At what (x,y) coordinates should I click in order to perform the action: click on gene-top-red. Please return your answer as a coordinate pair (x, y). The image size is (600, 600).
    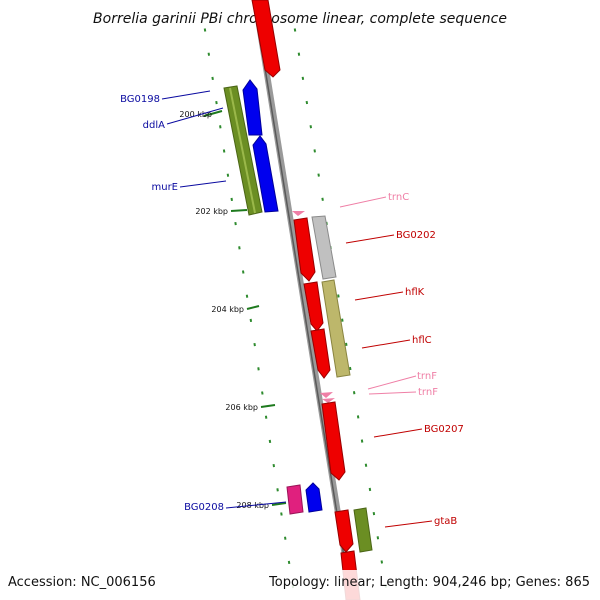
    Looking at the image, I should click on (266, 39).